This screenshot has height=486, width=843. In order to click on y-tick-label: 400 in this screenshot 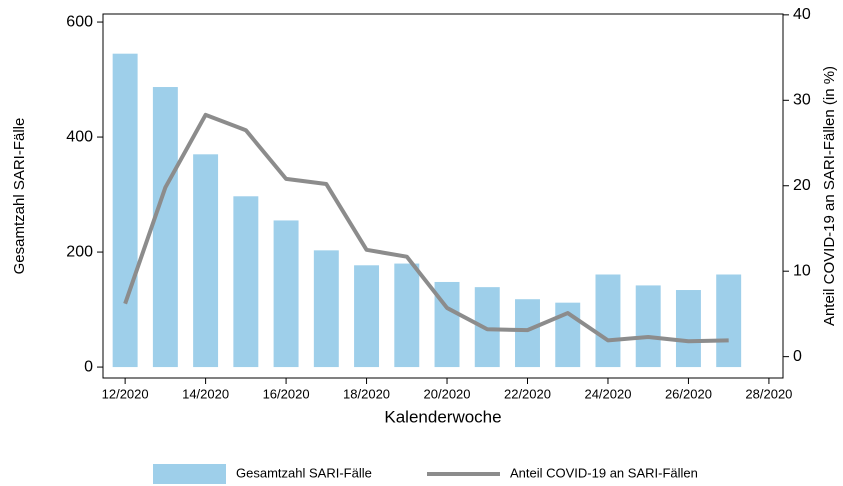, I will do `click(79, 136)`.